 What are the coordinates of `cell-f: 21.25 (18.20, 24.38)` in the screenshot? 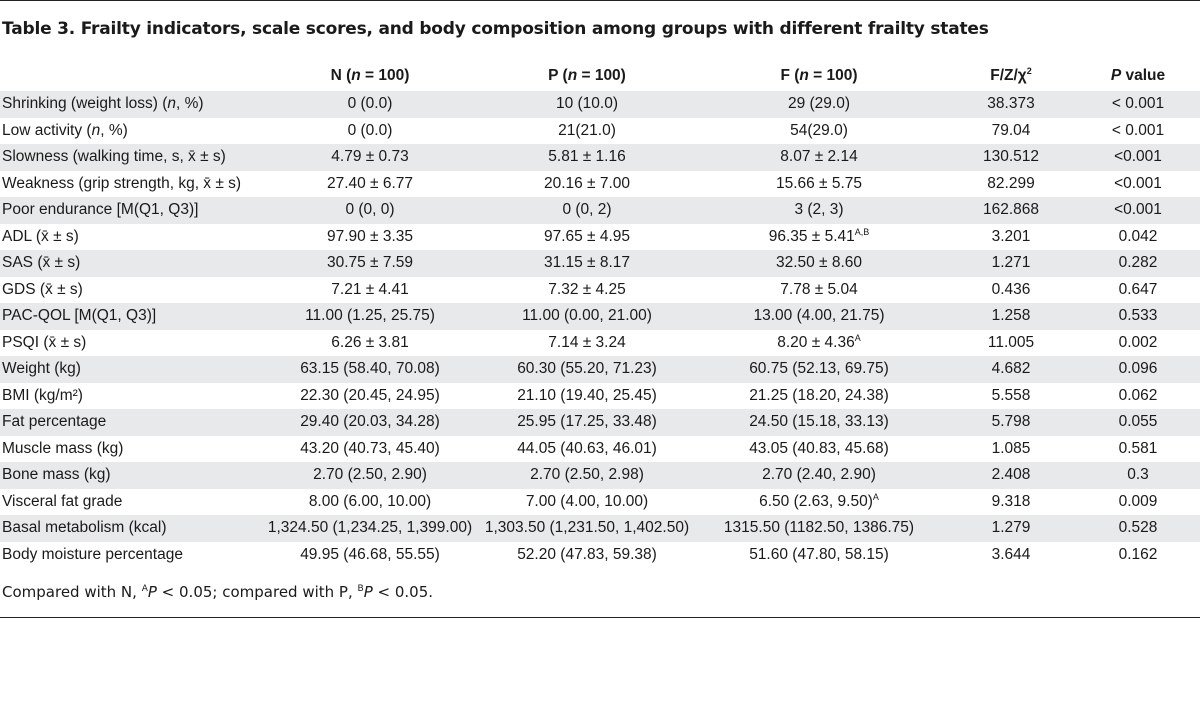 It's located at (819, 395).